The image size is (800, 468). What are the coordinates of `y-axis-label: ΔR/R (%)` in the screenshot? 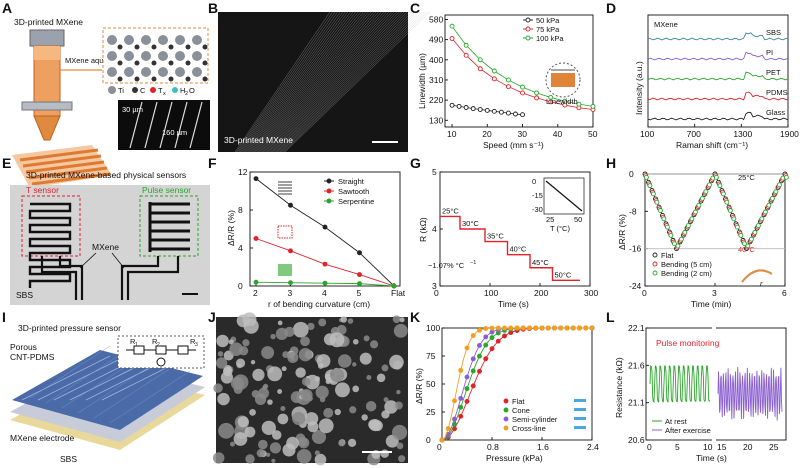 It's located at (622, 232).